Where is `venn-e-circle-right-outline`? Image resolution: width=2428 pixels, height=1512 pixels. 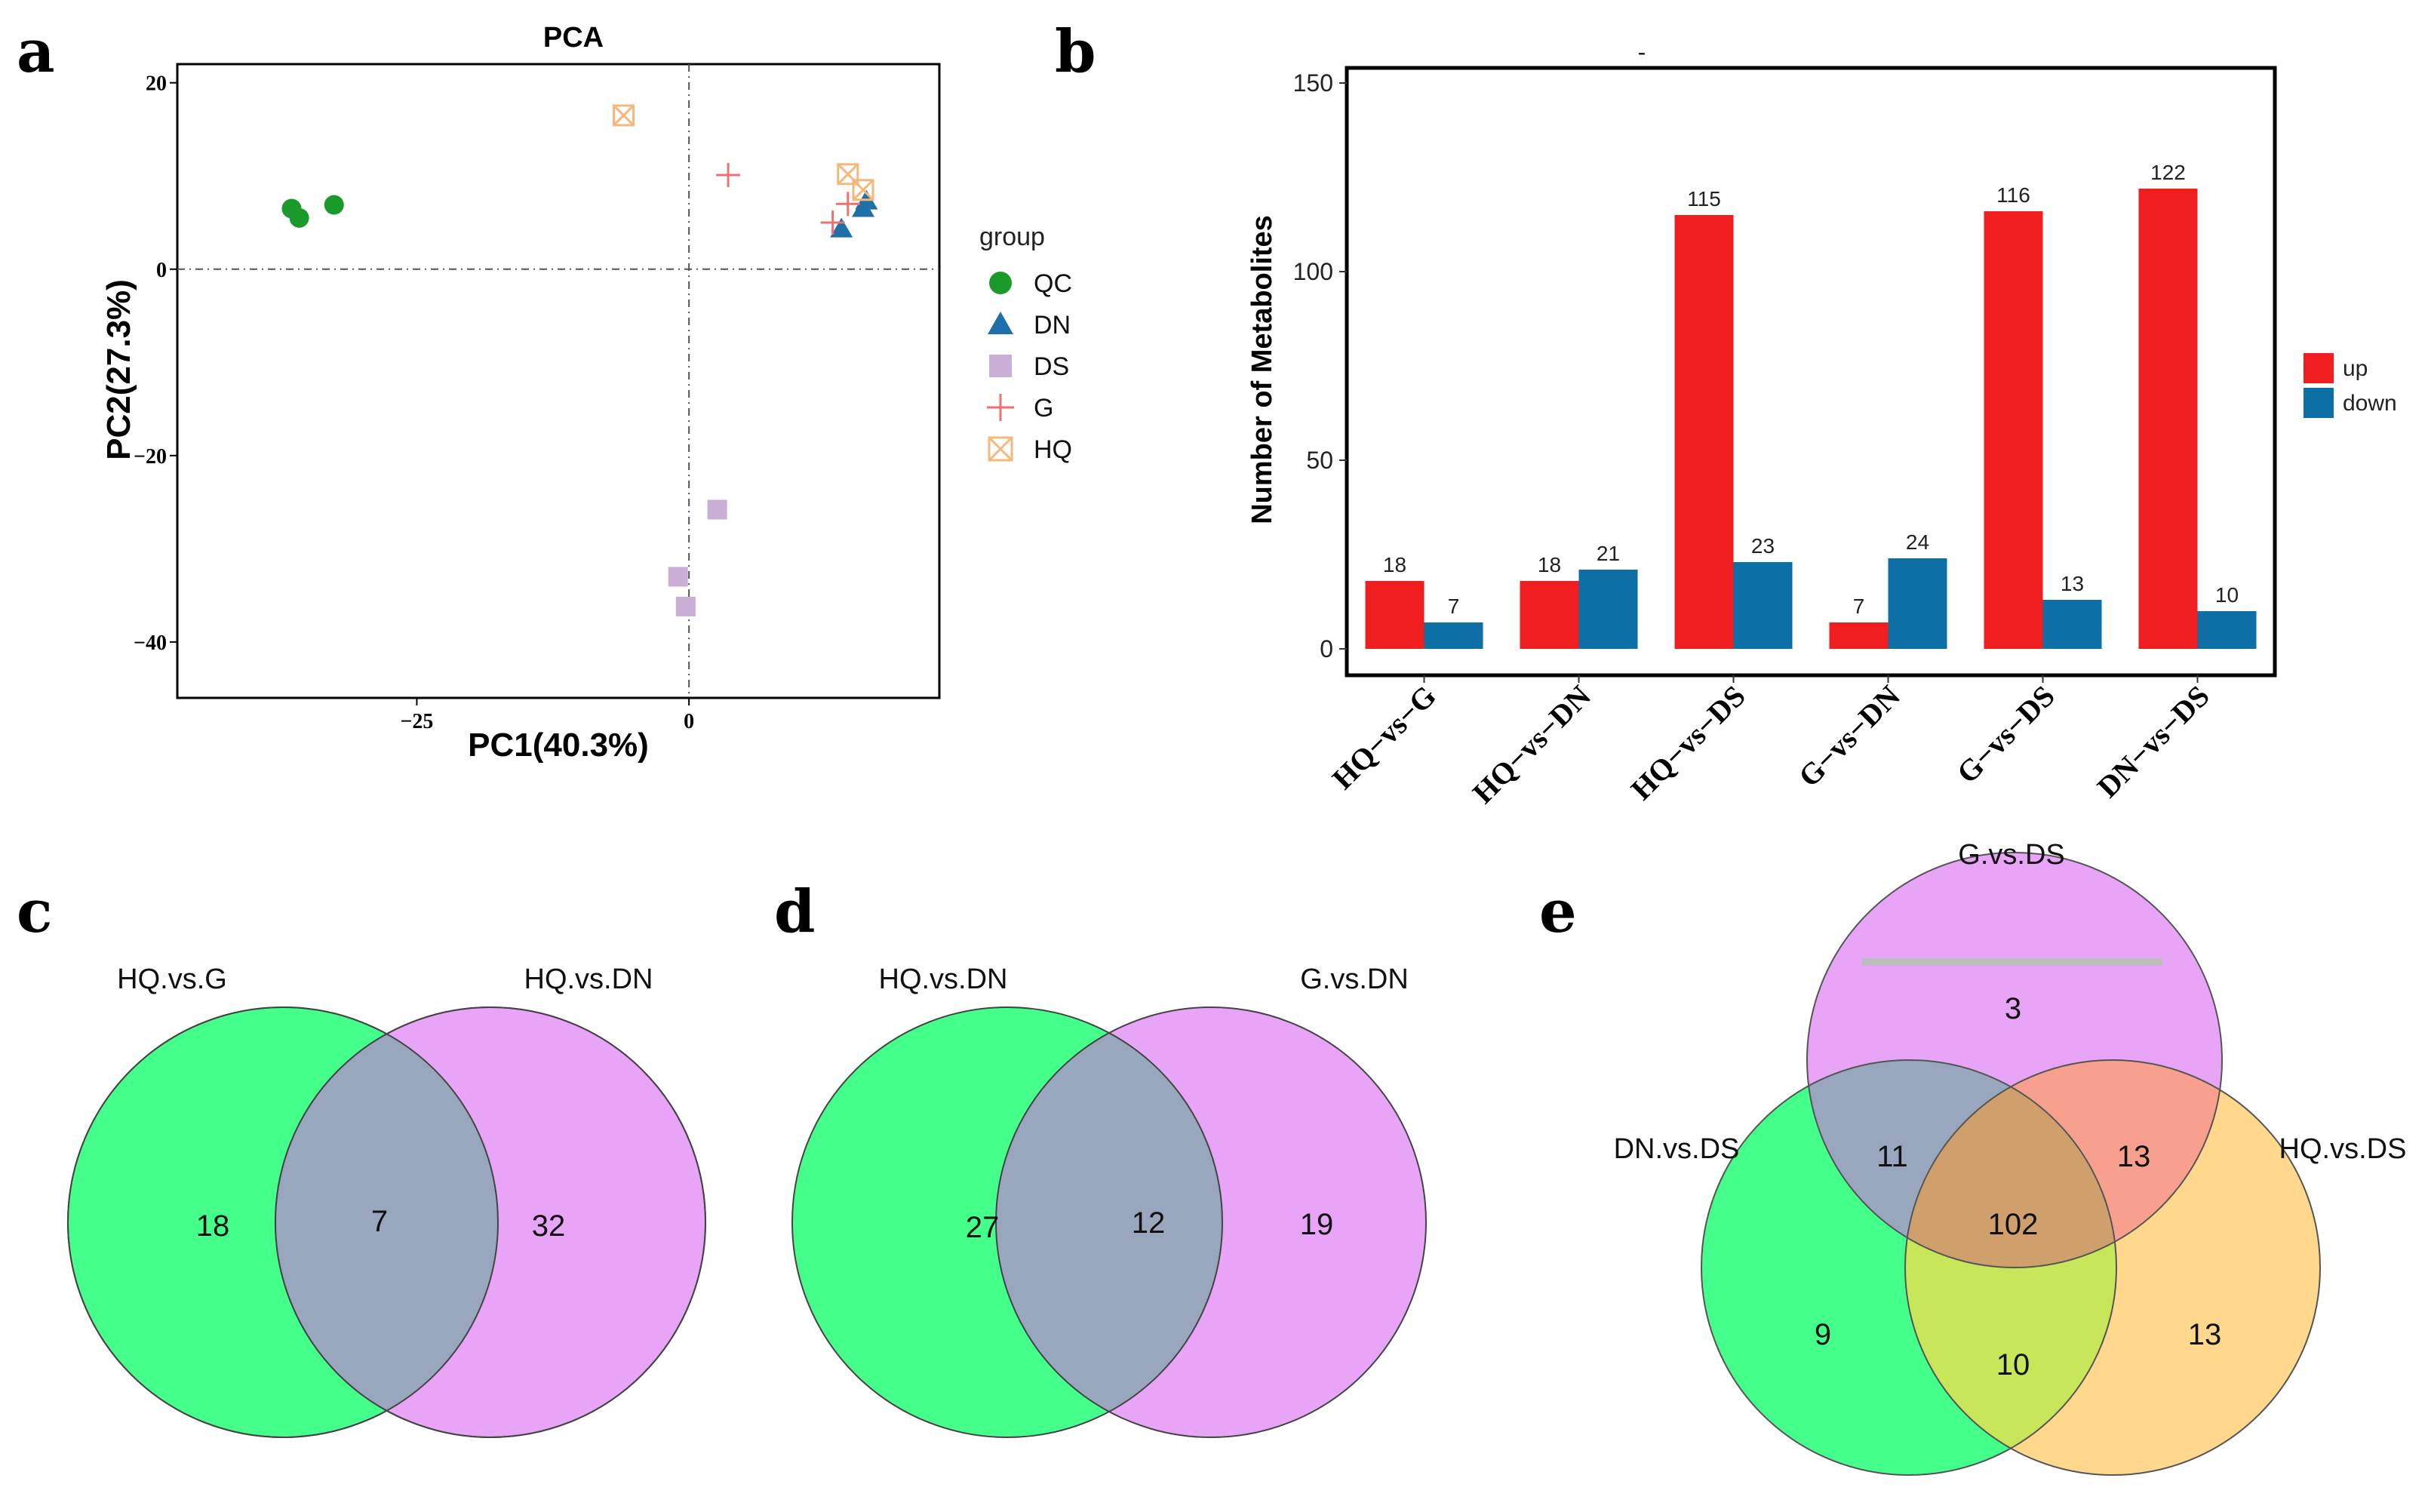 venn-e-circle-right-outline is located at coordinates (2112, 1267).